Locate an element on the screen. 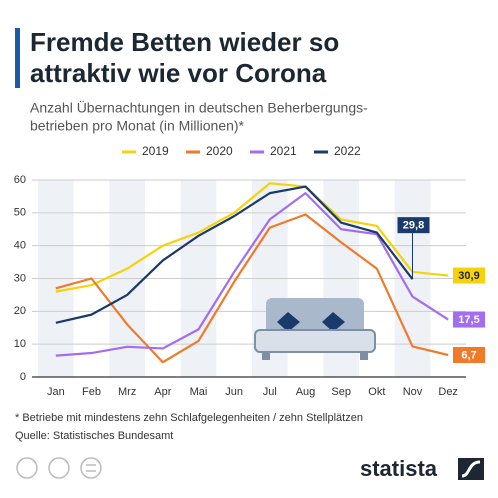  legend-label: 2021 is located at coordinates (283, 151).